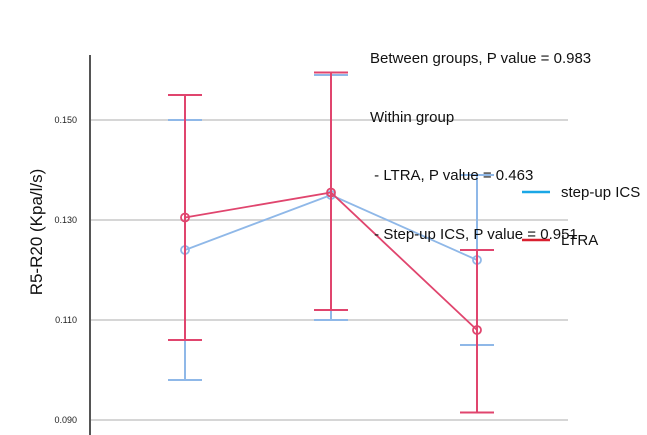 This screenshot has width=647, height=435. I want to click on y-tick-label: 0.090, so click(65, 420).